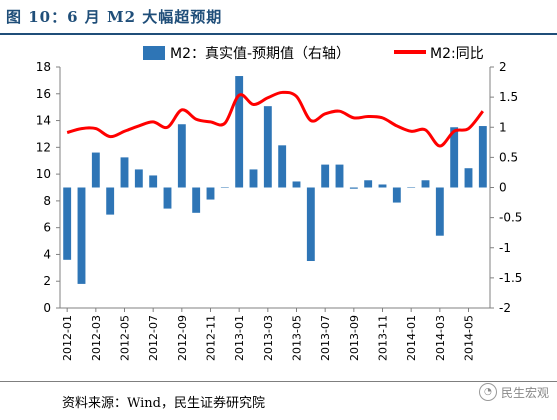  Describe the element at coordinates (43, 67) in the screenshot. I see `left-tick-label: 18` at that location.